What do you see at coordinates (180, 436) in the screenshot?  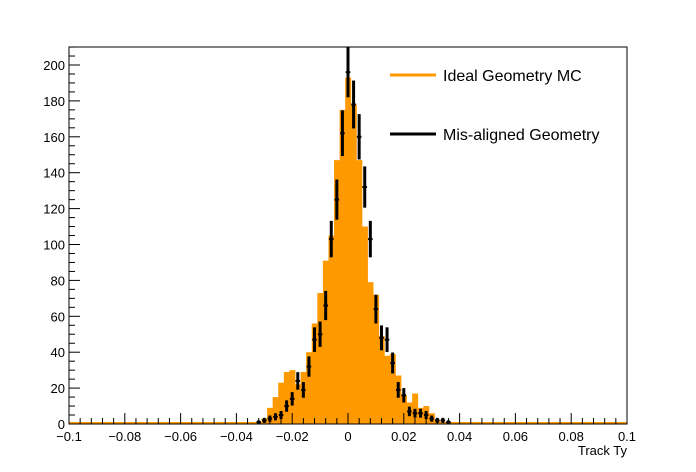 I see `x-tick-label: −0.06` at bounding box center [180, 436].